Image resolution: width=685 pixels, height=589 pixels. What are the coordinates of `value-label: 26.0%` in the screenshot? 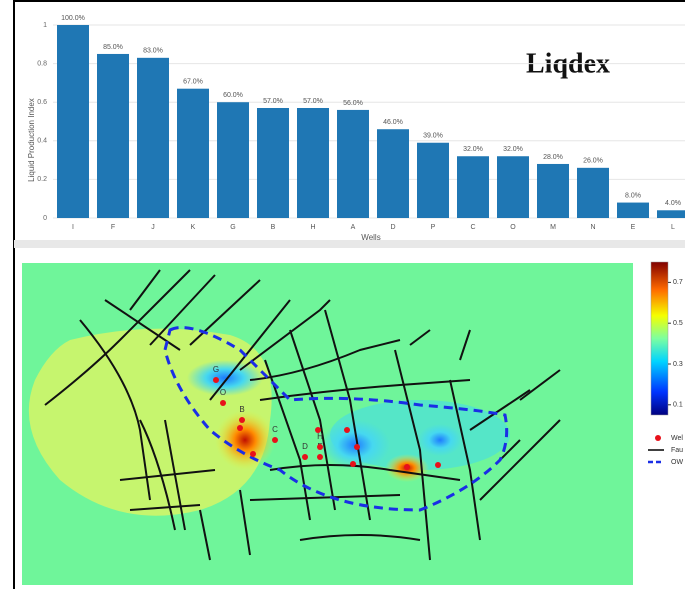 It's located at (593, 161).